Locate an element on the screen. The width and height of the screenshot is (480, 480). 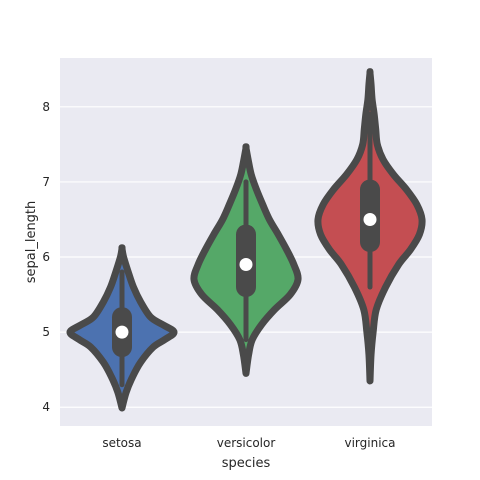
y-tick-label: 7 is located at coordinates (46, 182).